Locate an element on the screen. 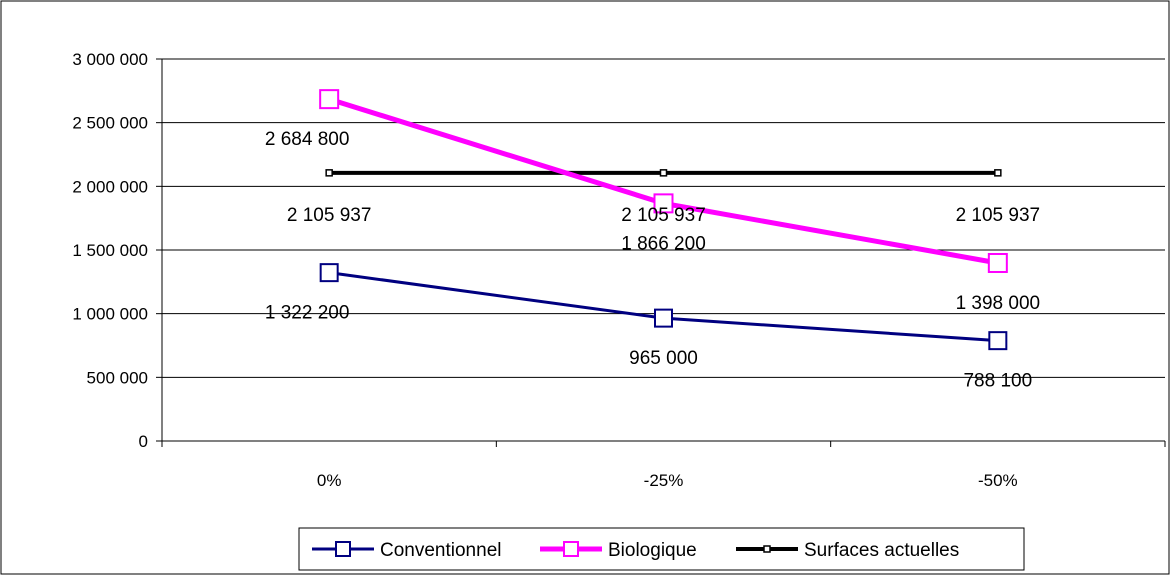 This screenshot has height=575, width=1170. legend-label: Surfaces actuelles is located at coordinates (881, 550).